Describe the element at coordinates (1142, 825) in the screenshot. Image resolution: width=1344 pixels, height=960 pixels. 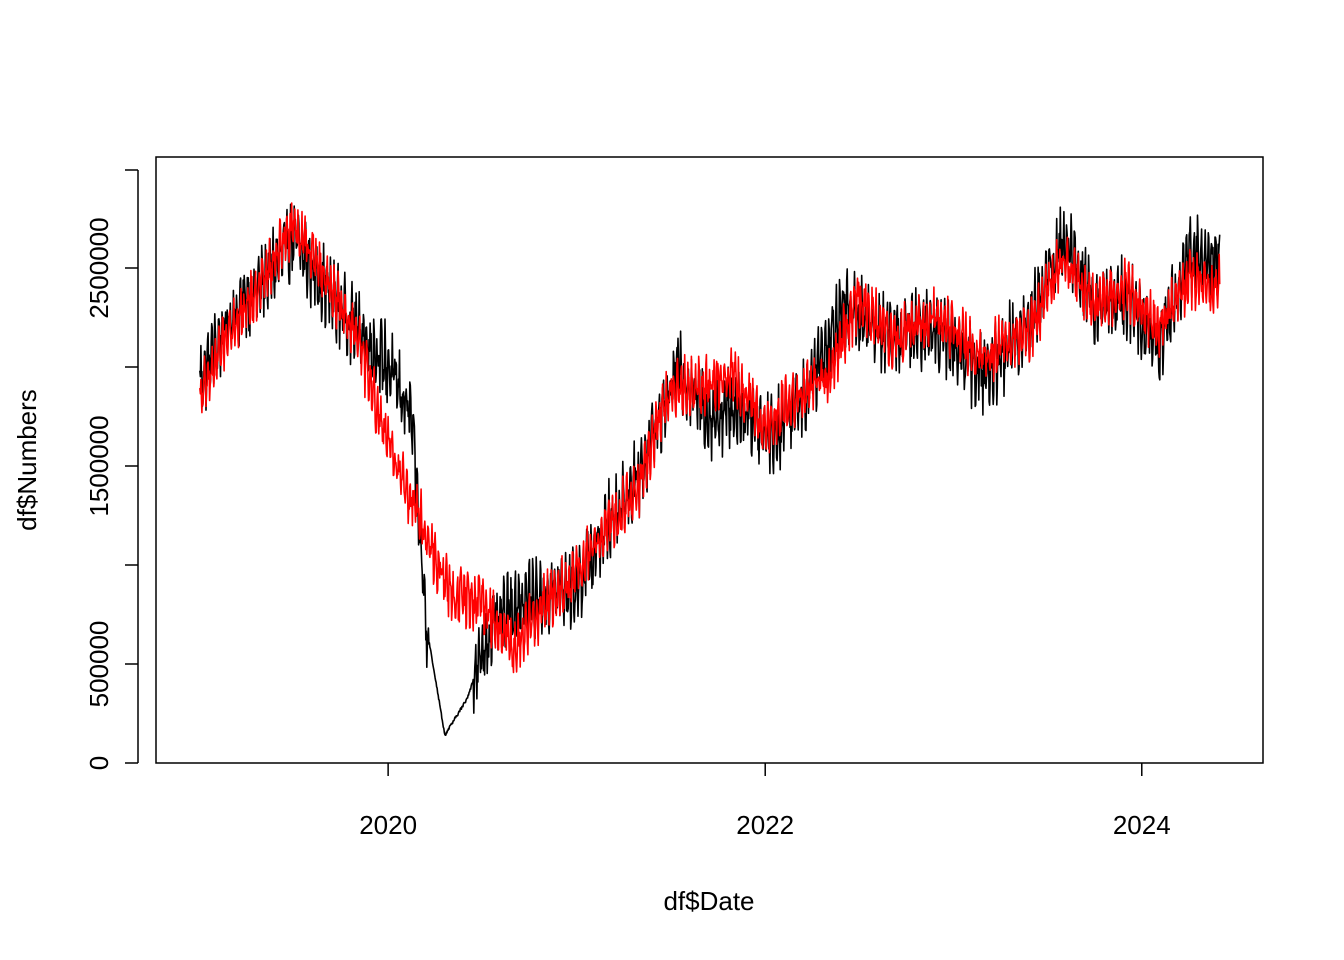
I see `x-tick-label: 2024` at that location.